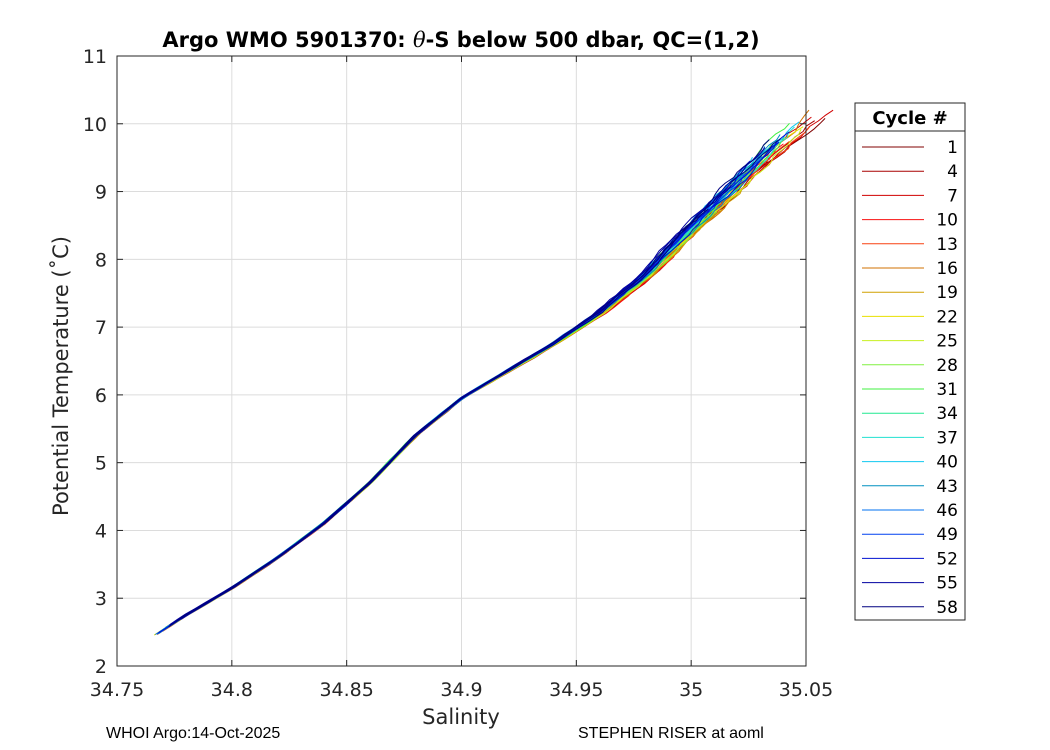 The image size is (1050, 750). What do you see at coordinates (910, 378) in the screenshot?
I see `legend-entries: 1 4 7 10 13 16 19 22 25 28 31 34 37 40 43 46 49 52 55 58` at bounding box center [910, 378].